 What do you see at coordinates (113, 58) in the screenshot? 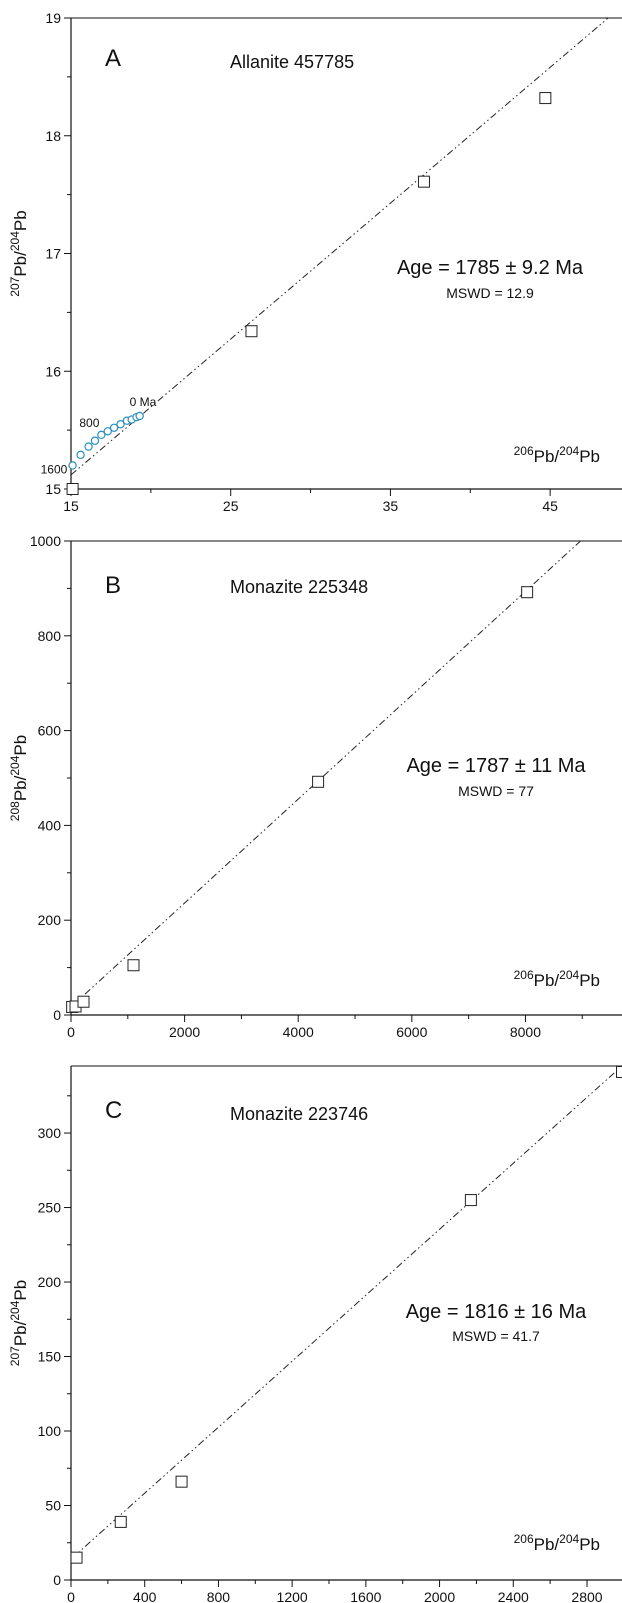
I see `panel-letter: A` at bounding box center [113, 58].